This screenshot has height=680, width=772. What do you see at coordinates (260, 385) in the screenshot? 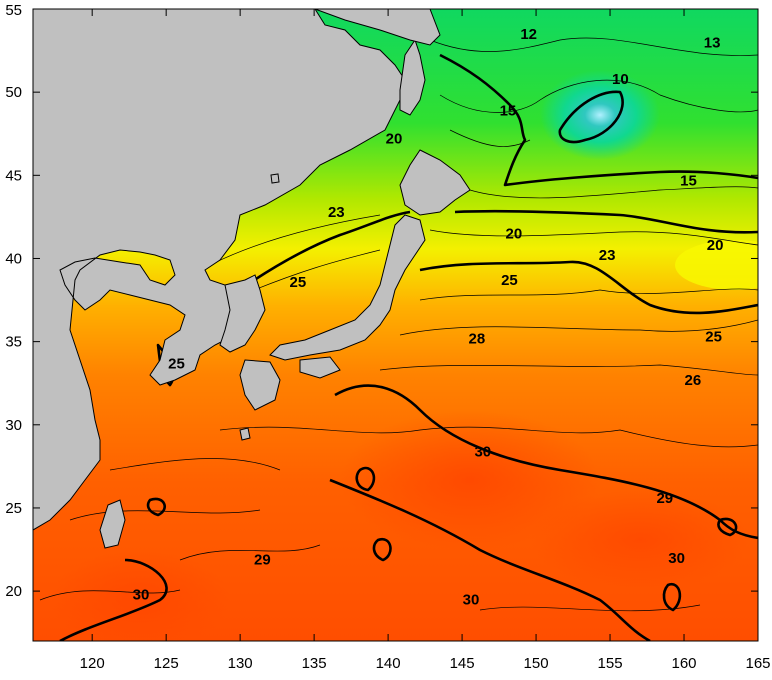
I see `kyushu` at bounding box center [260, 385].